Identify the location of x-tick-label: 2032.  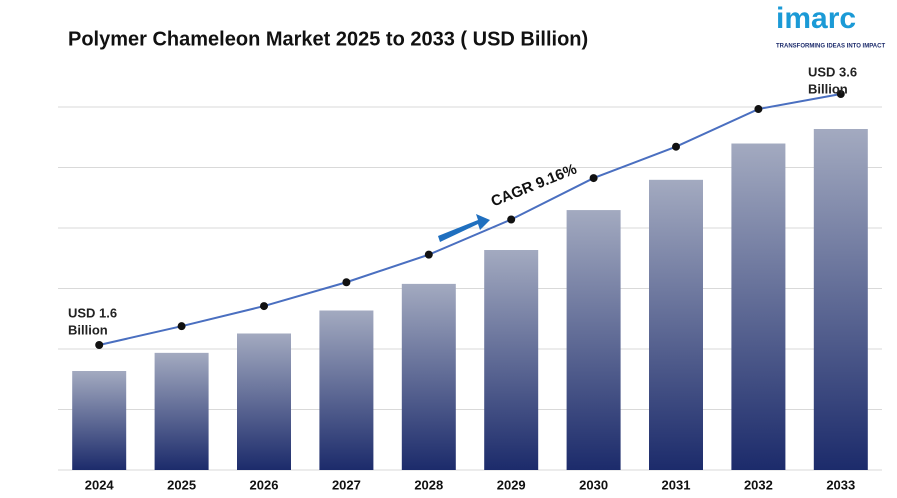
(758, 484).